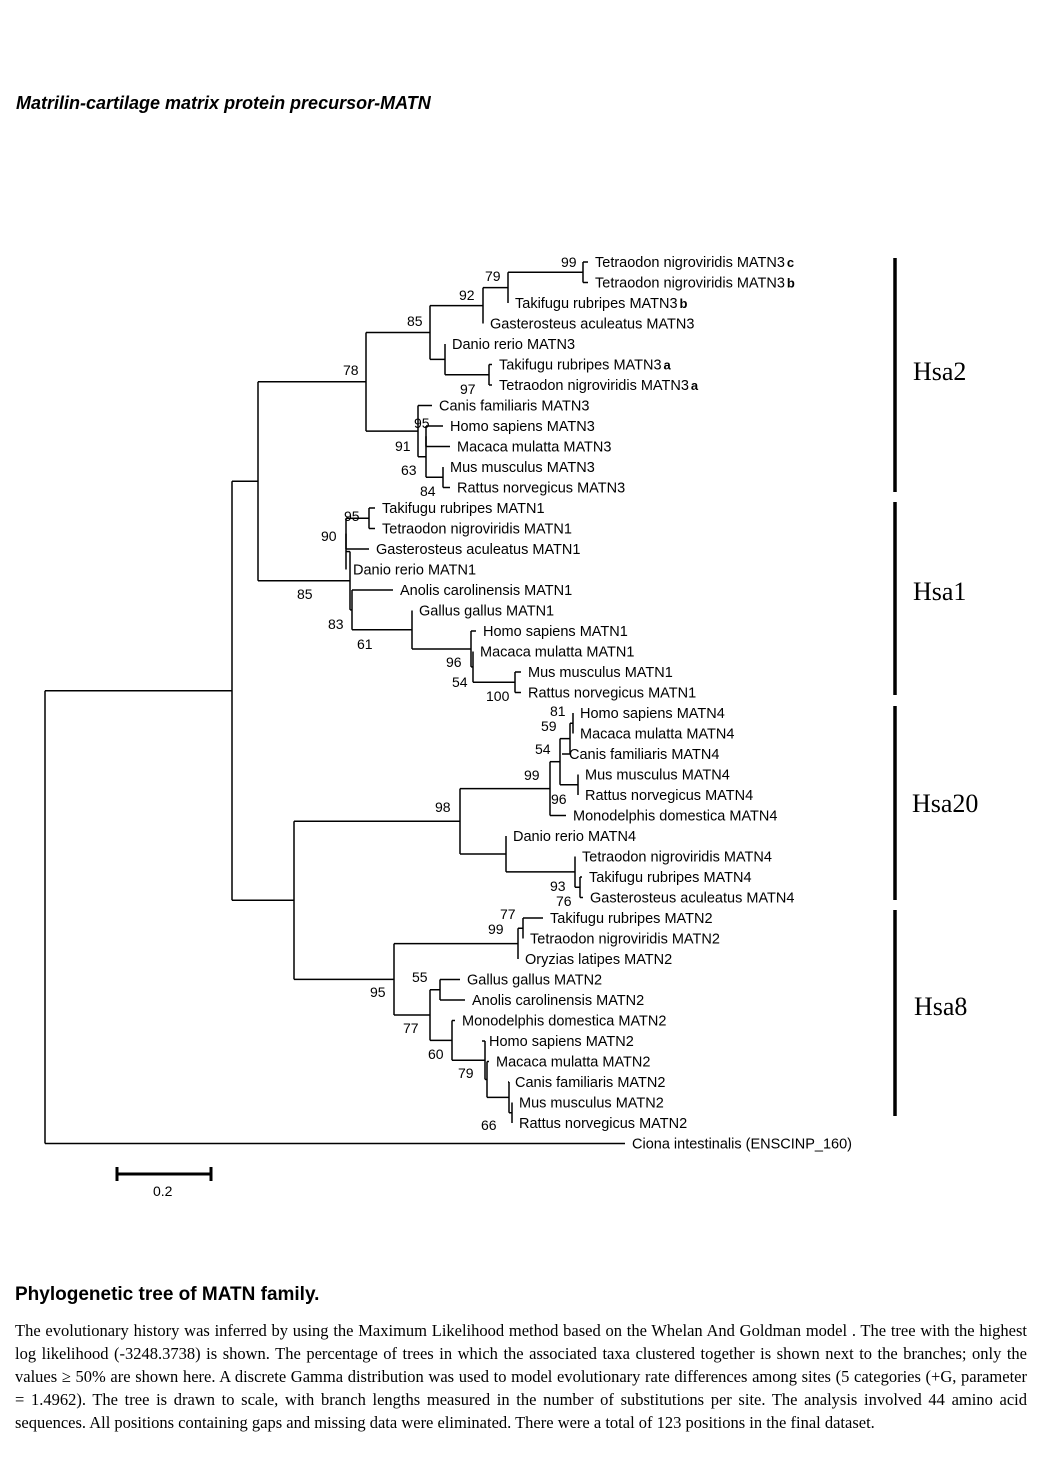  I want to click on taxon-label: Mus musculus MATN4, so click(657, 776).